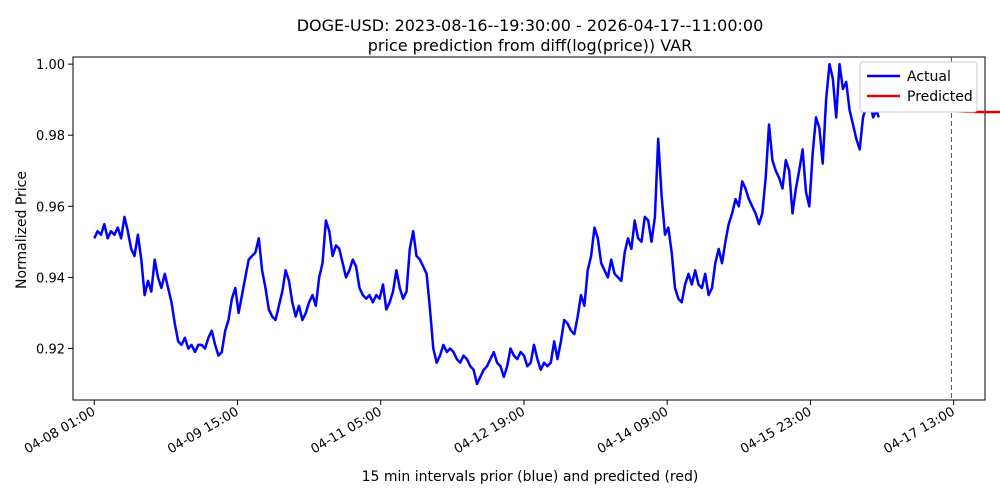  I want to click on x-tick-label: 04-11 05:00, so click(346, 430).